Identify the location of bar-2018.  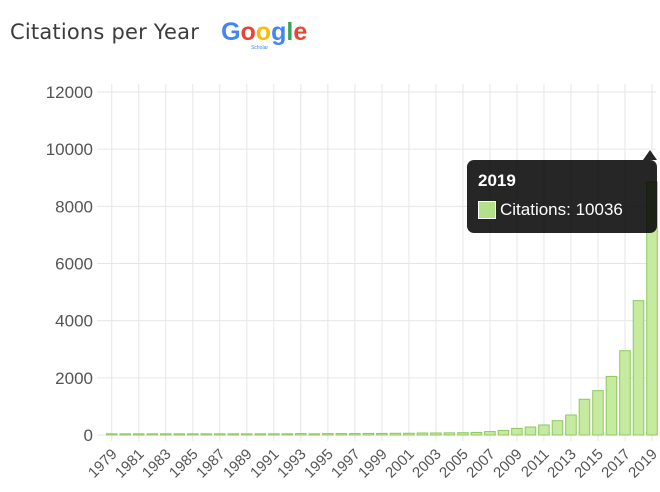
(638, 368).